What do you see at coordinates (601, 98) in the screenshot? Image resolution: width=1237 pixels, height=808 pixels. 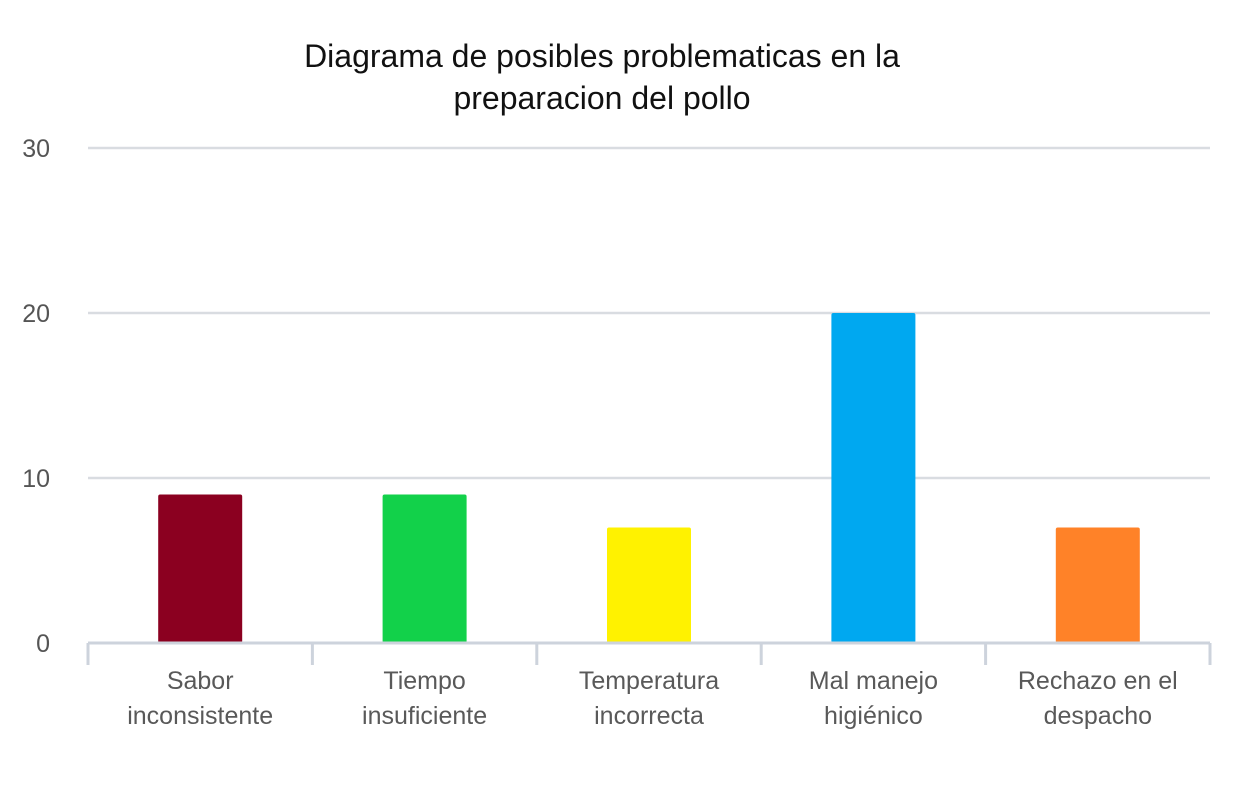 I see `chart-title-line-2: preparacion del pollo` at bounding box center [601, 98].